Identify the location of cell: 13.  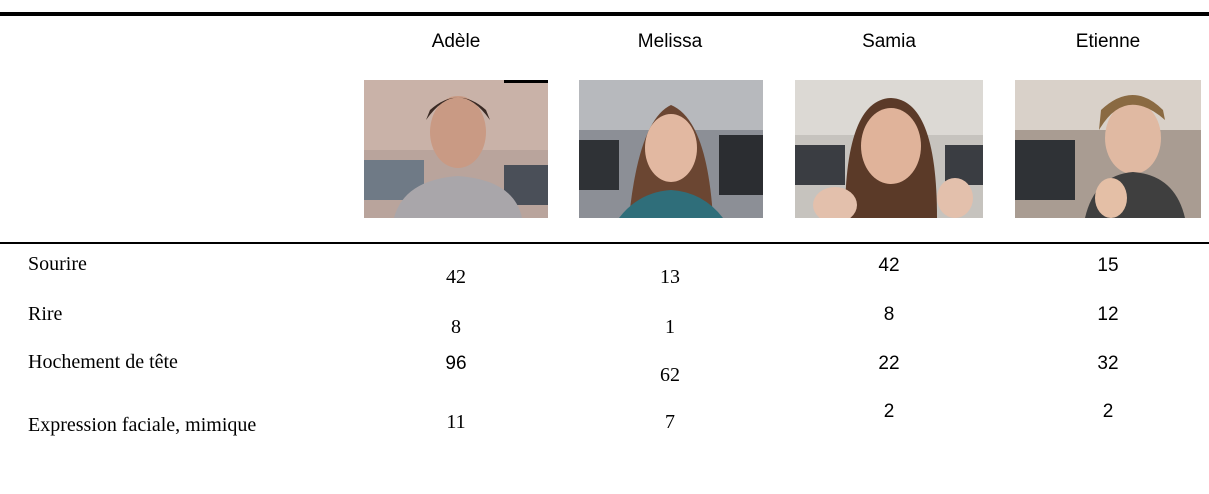
(670, 277).